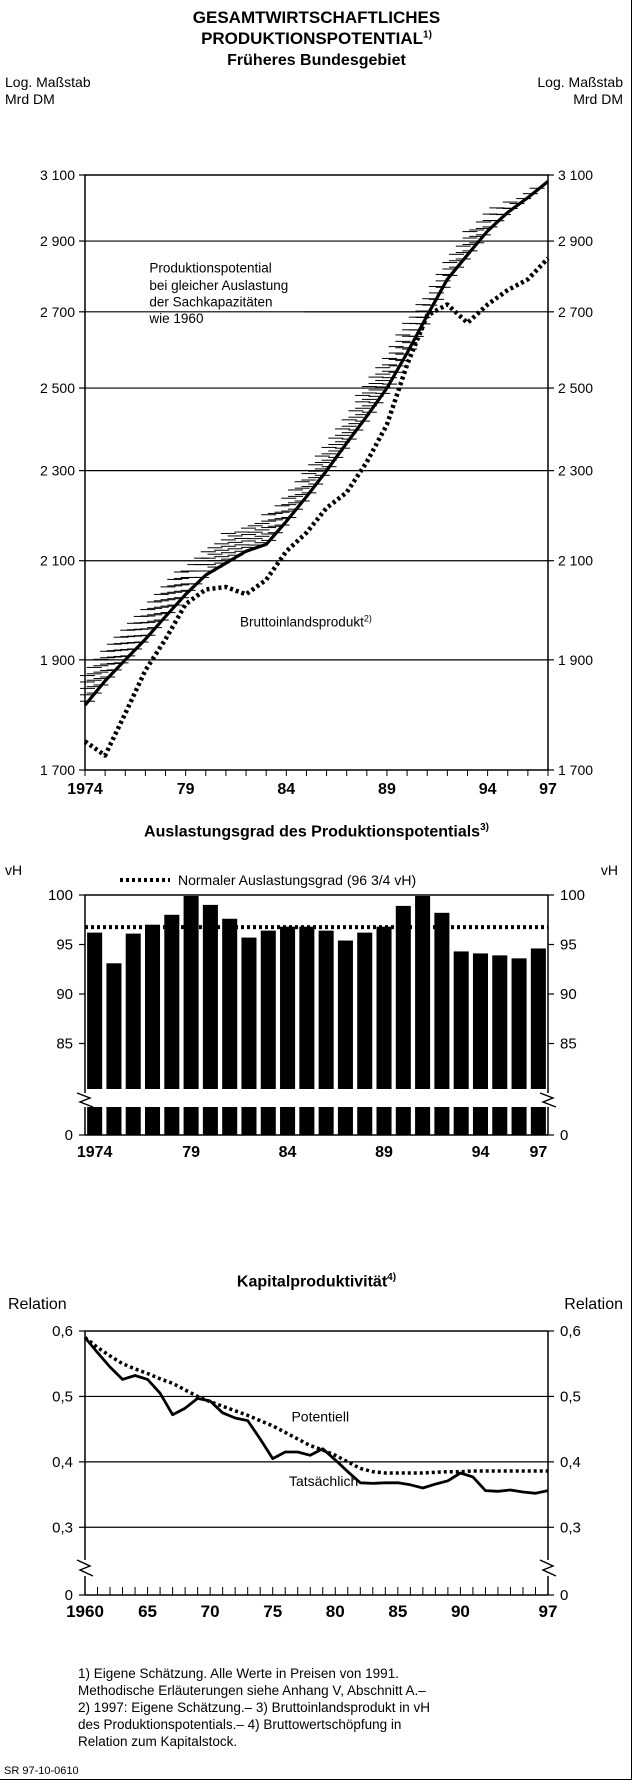 The height and width of the screenshot is (1792, 633). What do you see at coordinates (387, 789) in the screenshot?
I see `chart1-xtick-label: 89` at bounding box center [387, 789].